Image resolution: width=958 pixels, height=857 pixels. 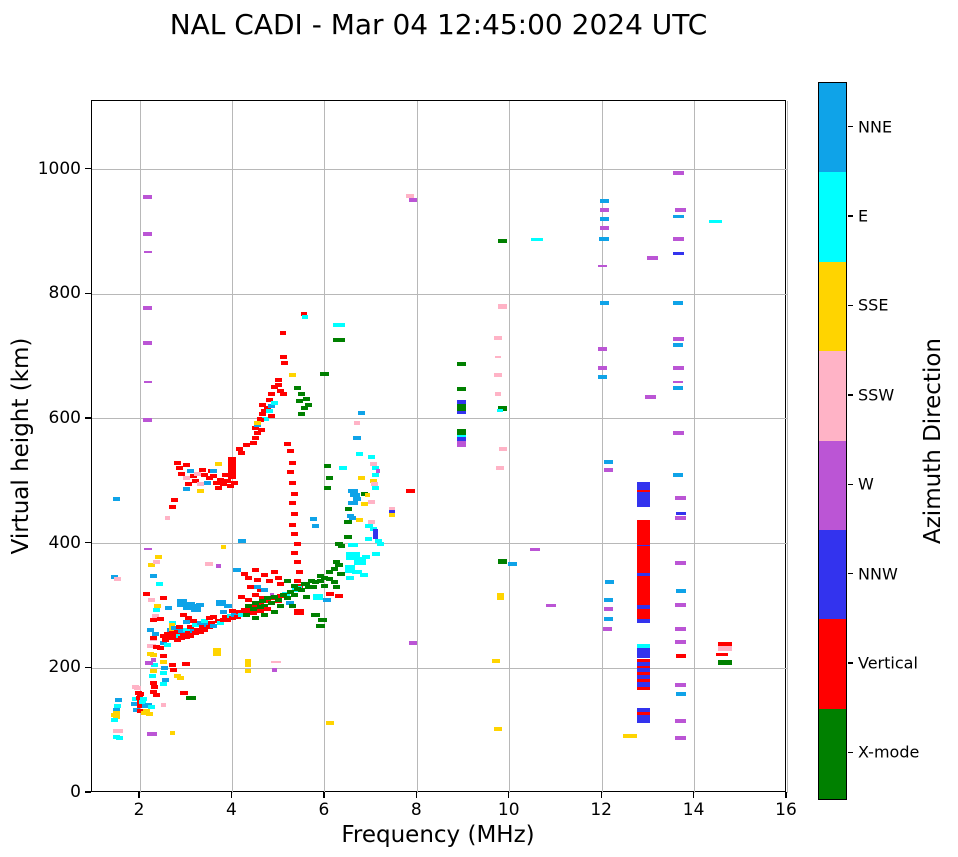 What do you see at coordinates (439, 668) in the screenshot?
I see `y-gridline` at bounding box center [439, 668].